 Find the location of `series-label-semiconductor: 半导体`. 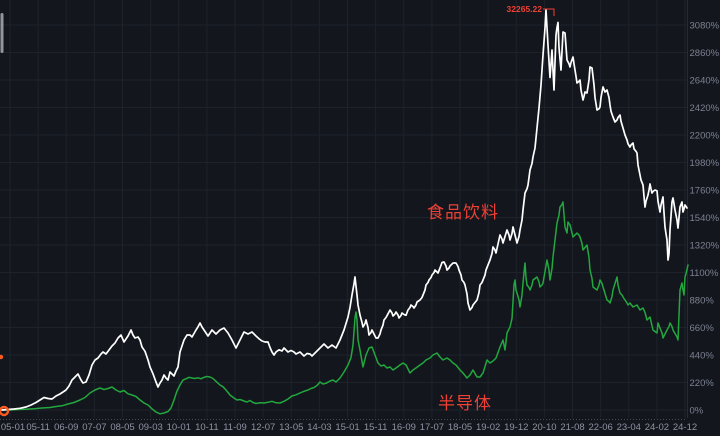

series-label-semiconductor: 半导体 is located at coordinates (465, 403).